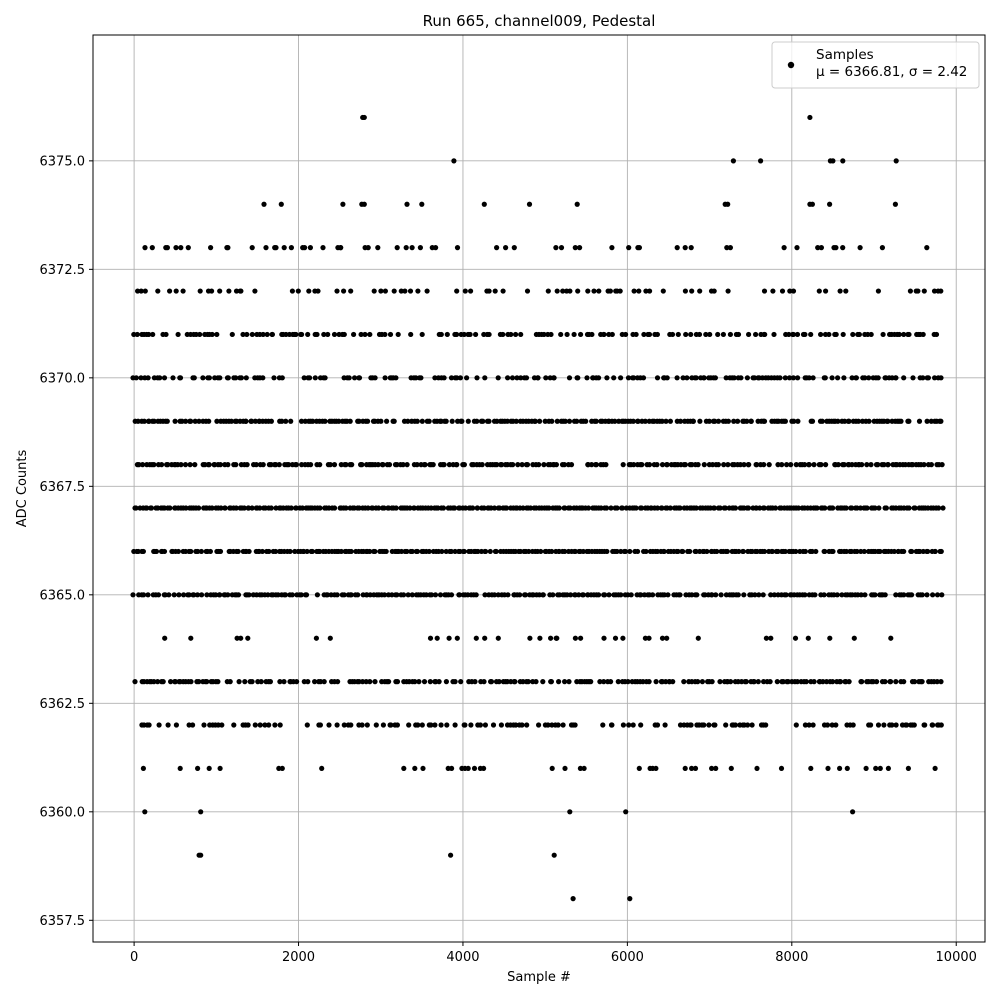 Image resolution: width=1000 pixels, height=1000 pixels. I want to click on x-tick-label: 10000, so click(956, 957).